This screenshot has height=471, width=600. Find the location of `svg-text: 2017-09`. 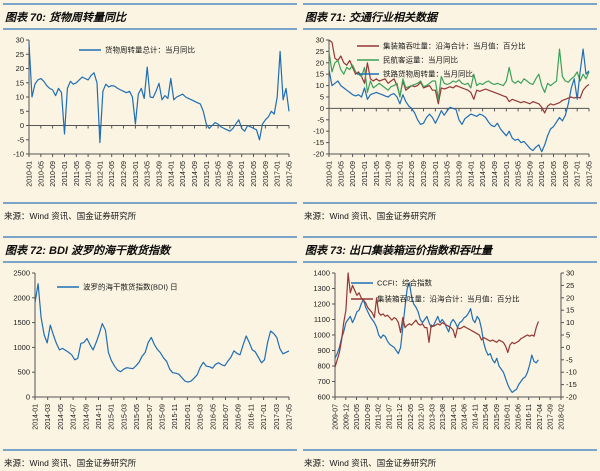

svg-text: 2017-09 is located at coordinates (551, 417).